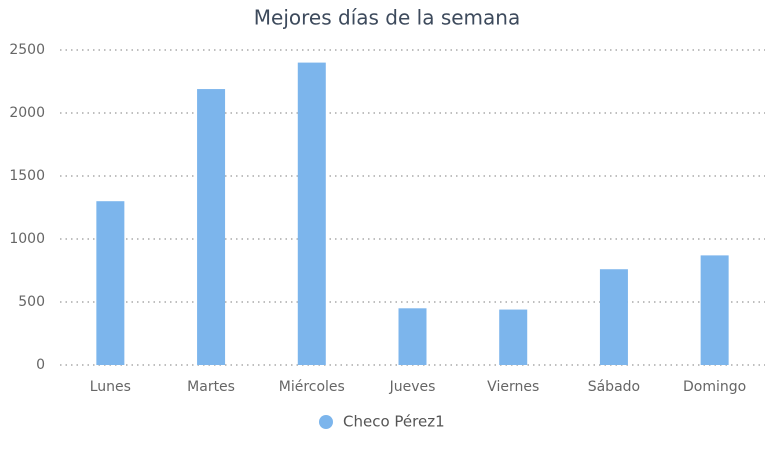 This screenshot has height=450, width=774. What do you see at coordinates (614, 387) in the screenshot?
I see `x-tick-label: Sábado` at bounding box center [614, 387].